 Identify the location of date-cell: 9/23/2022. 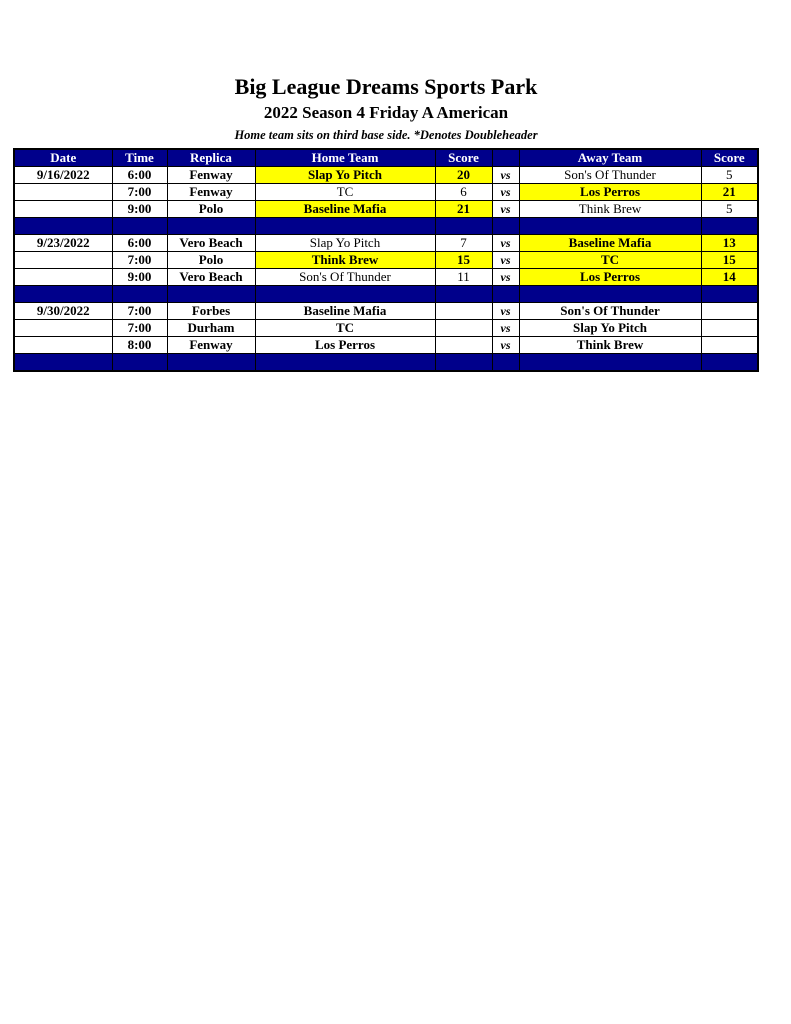
(63, 243).